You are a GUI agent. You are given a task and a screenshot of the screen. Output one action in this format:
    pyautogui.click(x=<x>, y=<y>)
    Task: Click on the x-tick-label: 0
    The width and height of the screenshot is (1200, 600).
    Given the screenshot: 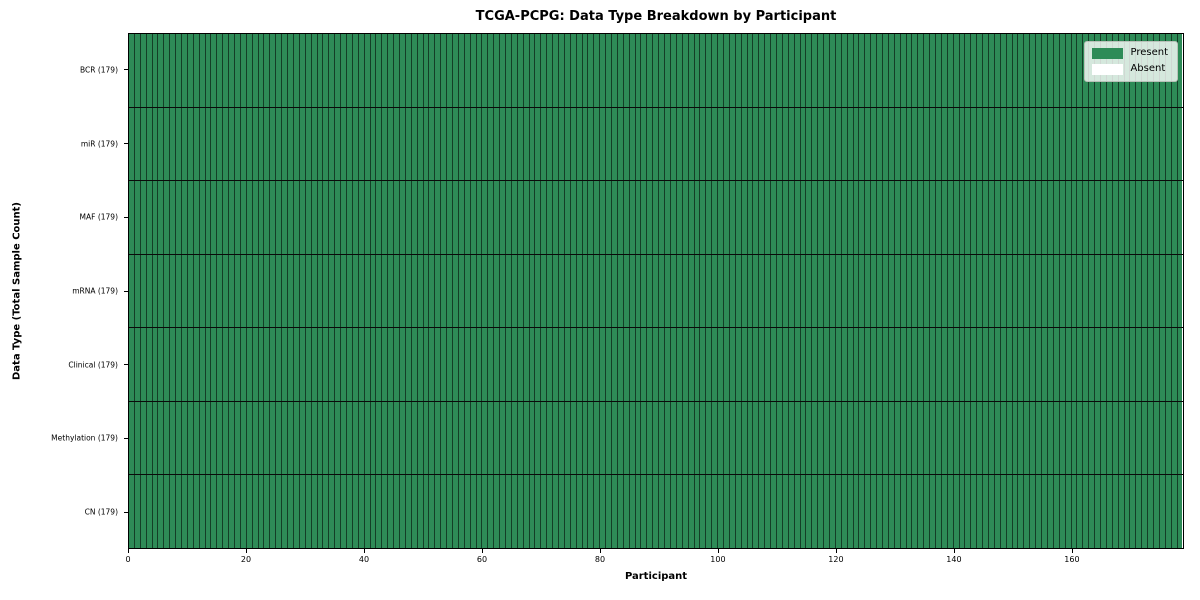 What is the action you would take?
    pyautogui.click(x=128, y=559)
    